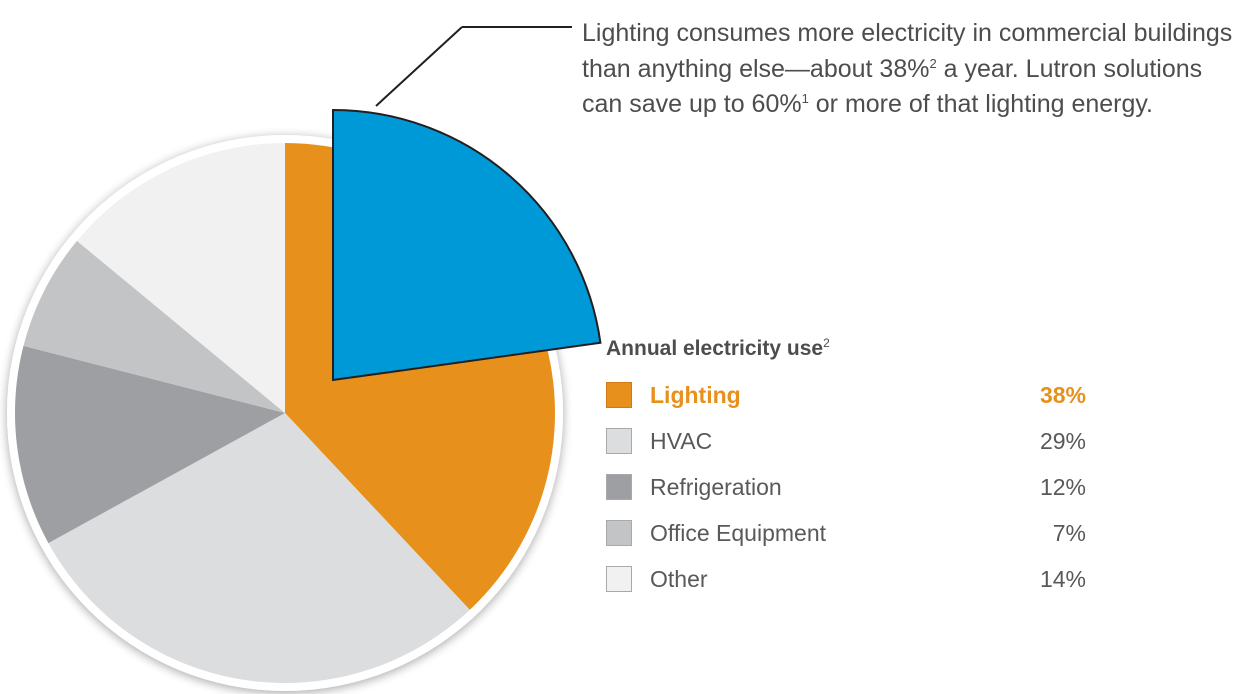 The height and width of the screenshot is (694, 1256). What do you see at coordinates (619, 395) in the screenshot?
I see `legend-swatch-lighting` at bounding box center [619, 395].